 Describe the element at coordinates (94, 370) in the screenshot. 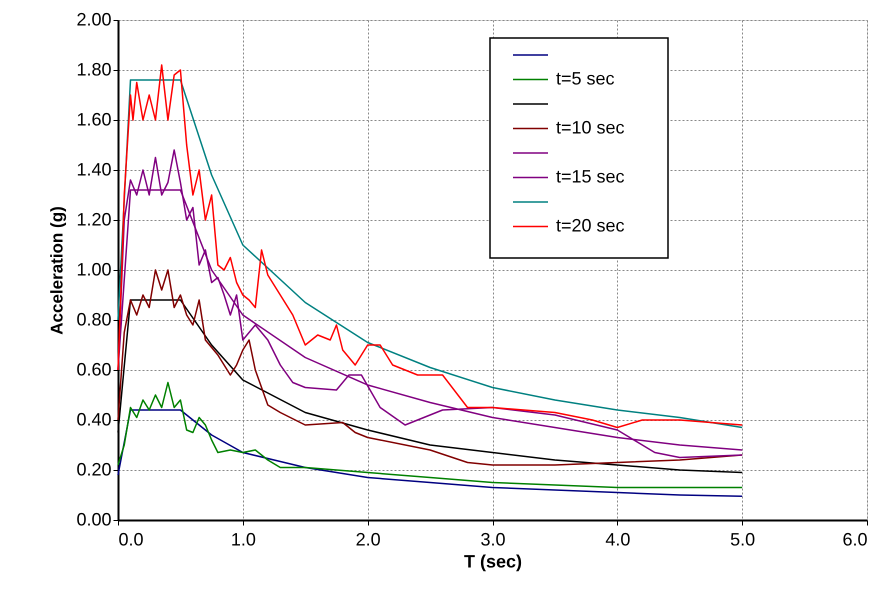

I see `y-tick-label: 0.60` at that location.